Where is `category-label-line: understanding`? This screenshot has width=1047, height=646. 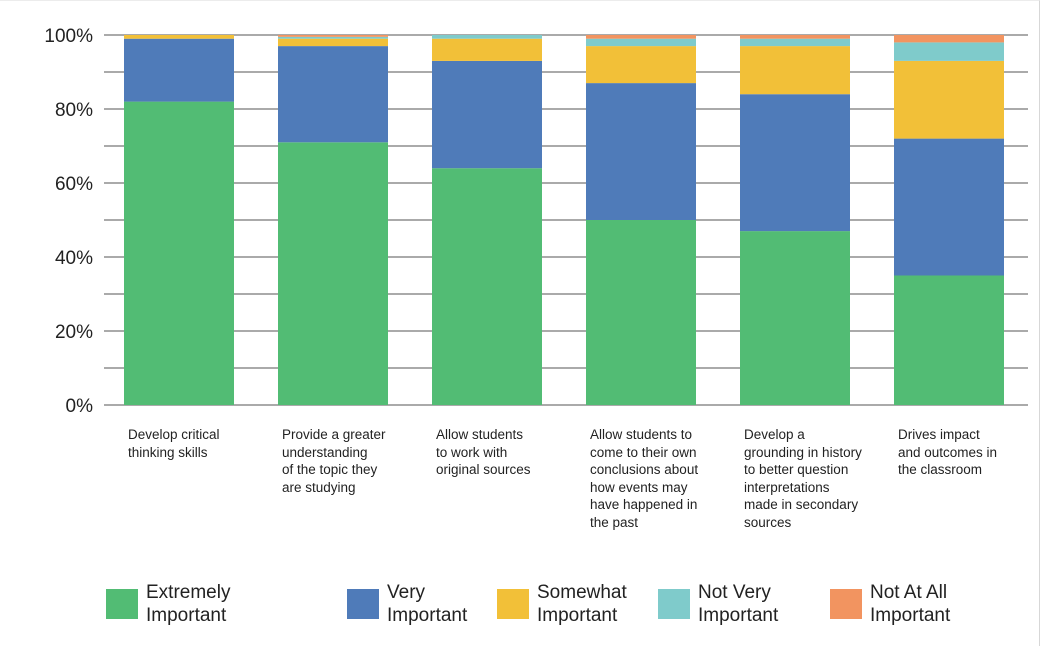 category-label-line: understanding is located at coordinates (325, 452).